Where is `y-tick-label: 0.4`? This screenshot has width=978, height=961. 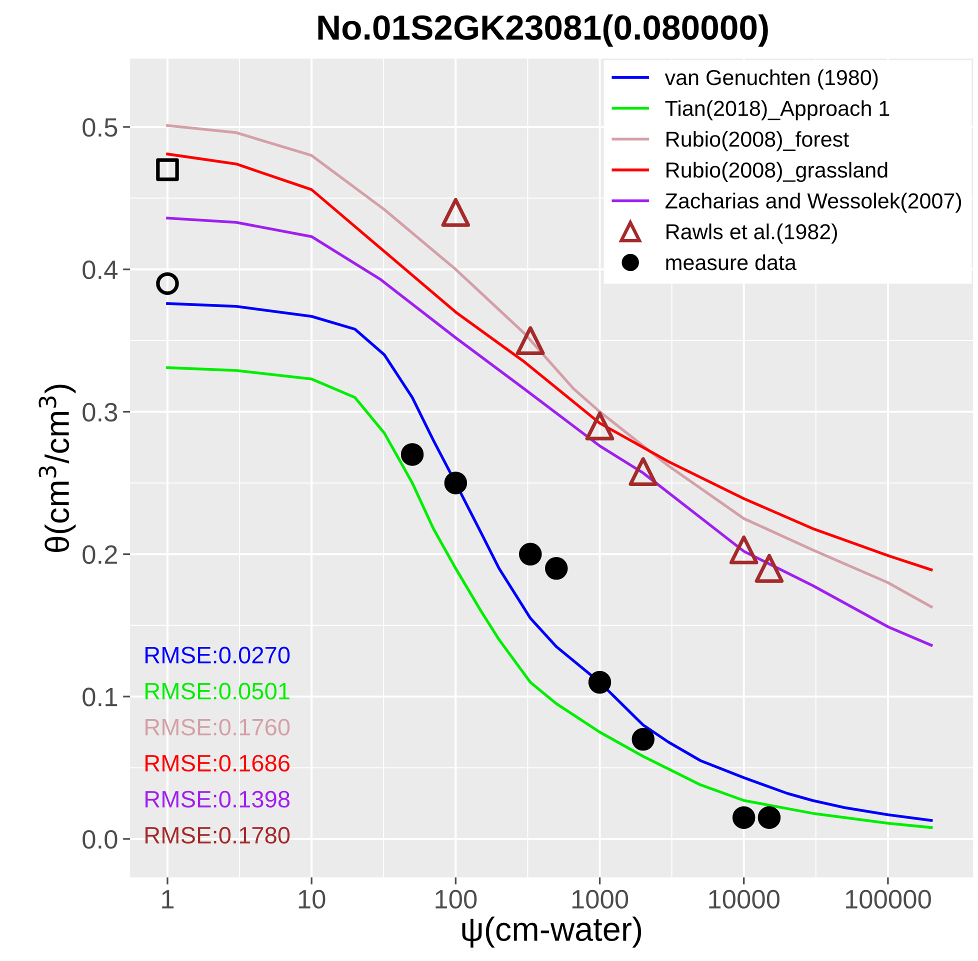
y-tick-label: 0.4 is located at coordinates (100, 270).